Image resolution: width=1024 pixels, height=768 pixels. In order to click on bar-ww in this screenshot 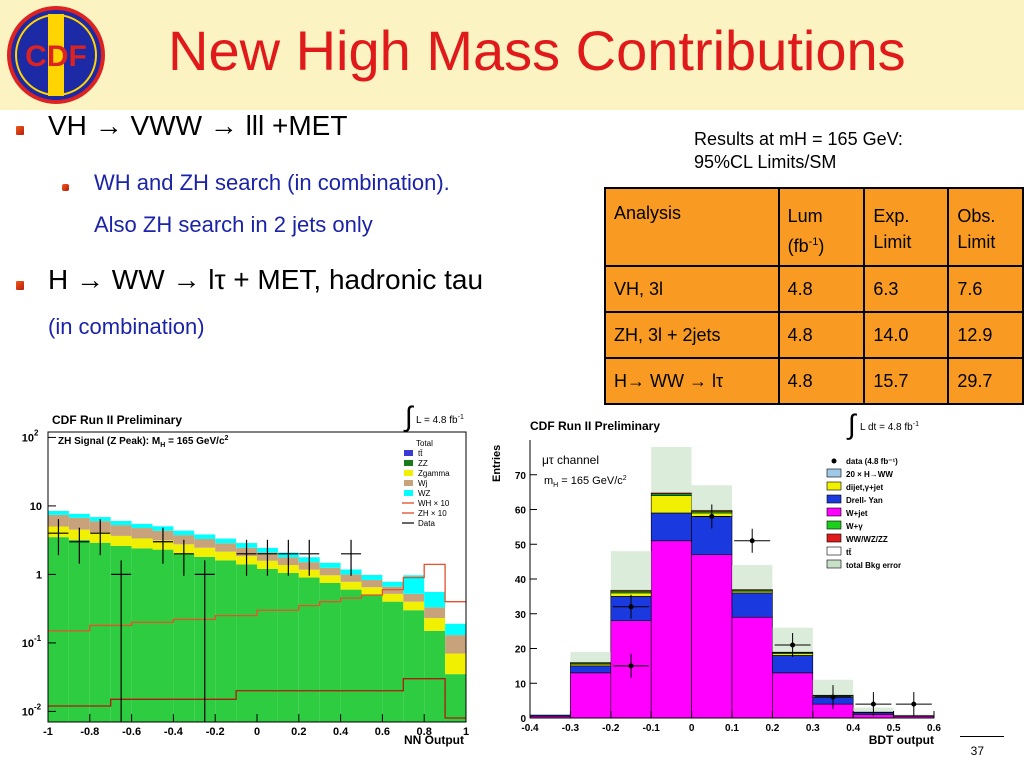, I will do `click(591, 663)`.